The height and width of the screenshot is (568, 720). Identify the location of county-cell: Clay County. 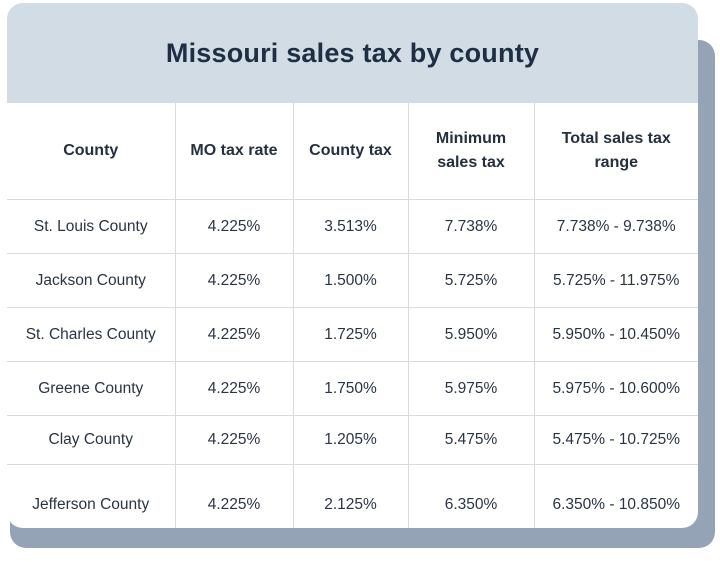
(91, 440).